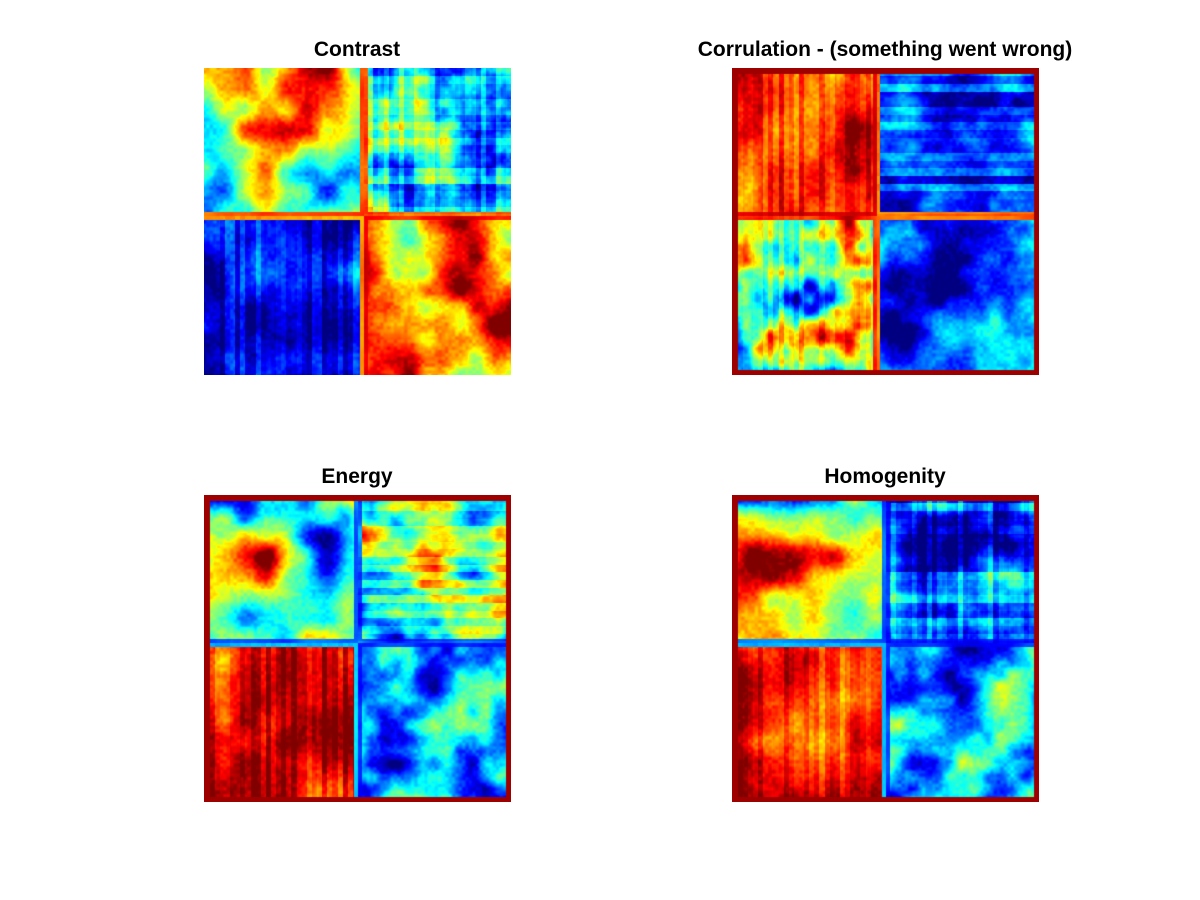 Image resolution: width=1200 pixels, height=900 pixels. I want to click on panel-title-homogenity: Homogenity, so click(885, 476).